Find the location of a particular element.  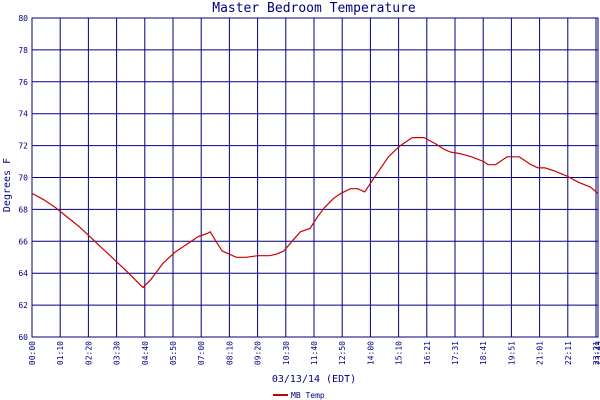

x-tick-label: 15:10 is located at coordinates (399, 353).